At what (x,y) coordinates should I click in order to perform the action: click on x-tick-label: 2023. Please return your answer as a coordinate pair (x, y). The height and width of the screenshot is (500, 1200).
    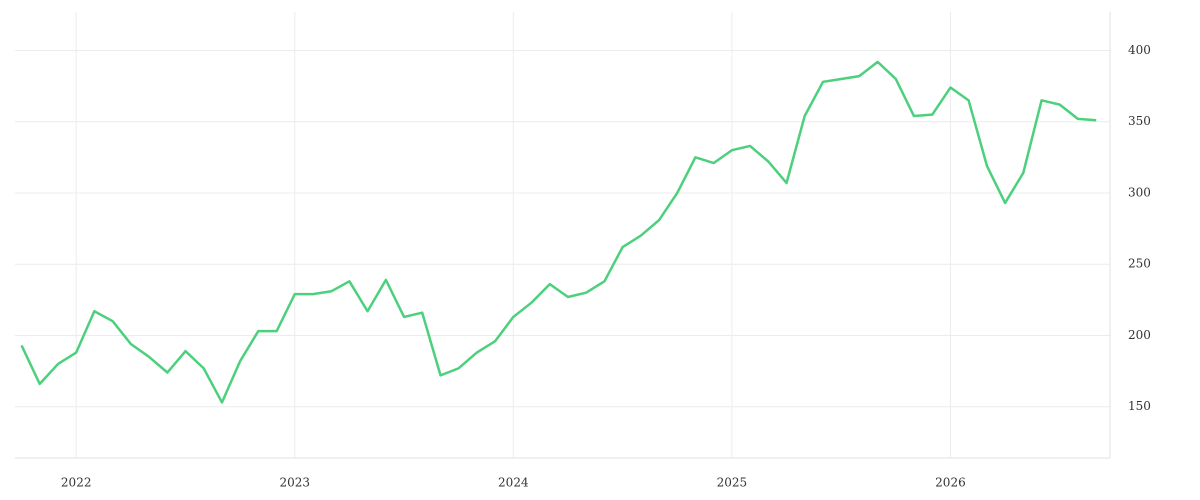
    Looking at the image, I should click on (294, 483).